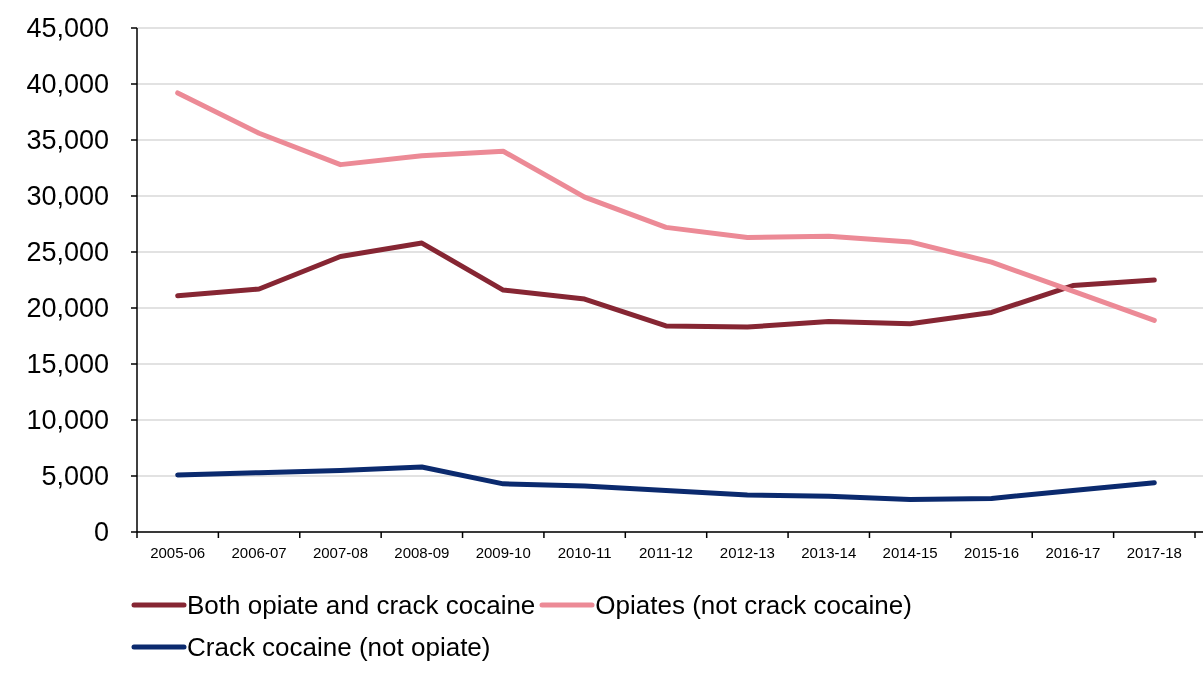 Image resolution: width=1203 pixels, height=673 pixels. I want to click on y-tick-label: 0, so click(101, 532).